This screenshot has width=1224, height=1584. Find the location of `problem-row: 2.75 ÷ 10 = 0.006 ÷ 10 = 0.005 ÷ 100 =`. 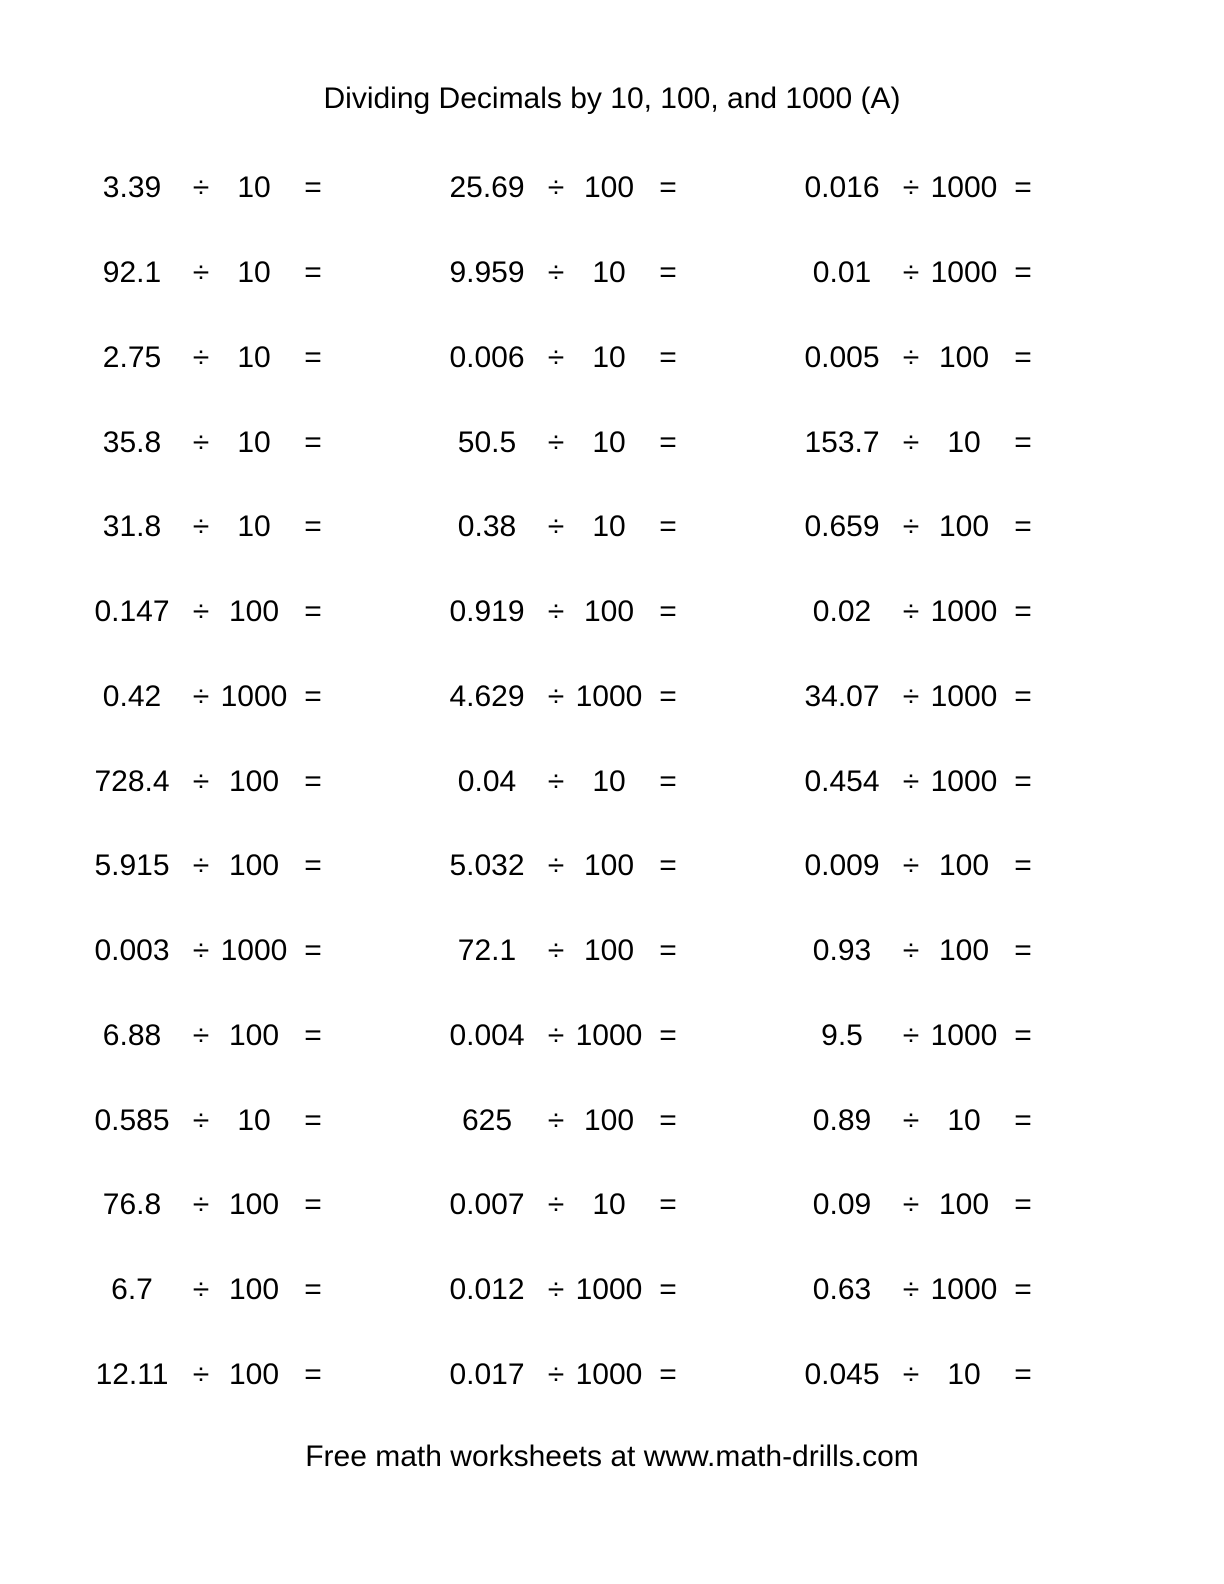

problem-row: 2.75 ÷ 10 = 0.006 ÷ 10 = 0.005 ÷ 100 = is located at coordinates (555, 358).